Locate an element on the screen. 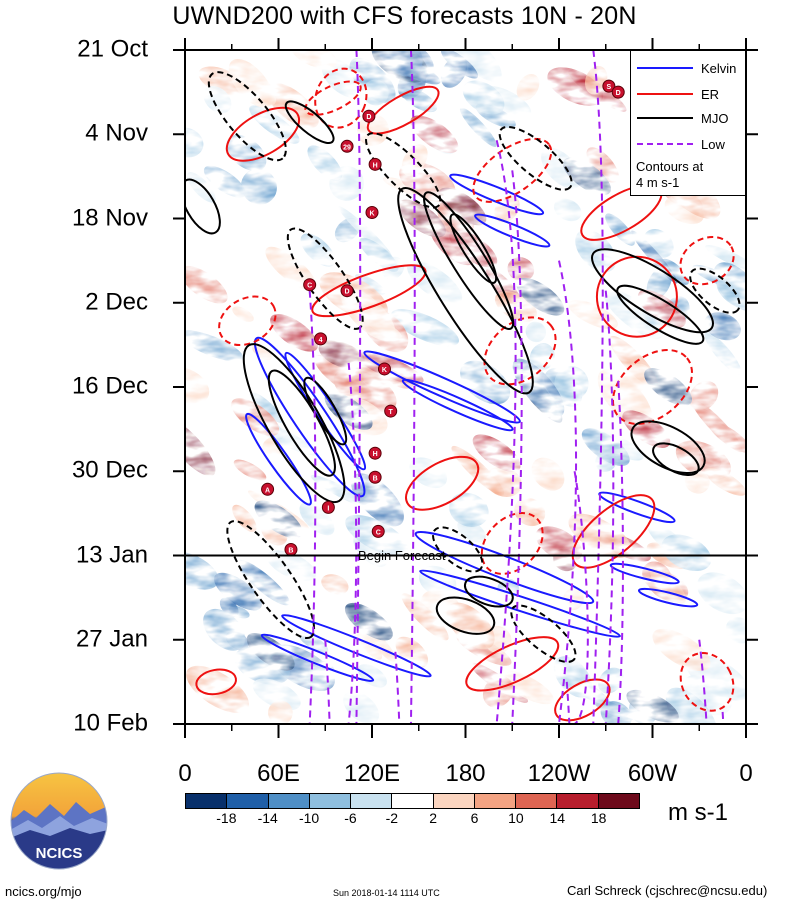 This screenshot has width=809, height=907. contour-note: Contours at 4 m s-1 is located at coordinates (669, 175).